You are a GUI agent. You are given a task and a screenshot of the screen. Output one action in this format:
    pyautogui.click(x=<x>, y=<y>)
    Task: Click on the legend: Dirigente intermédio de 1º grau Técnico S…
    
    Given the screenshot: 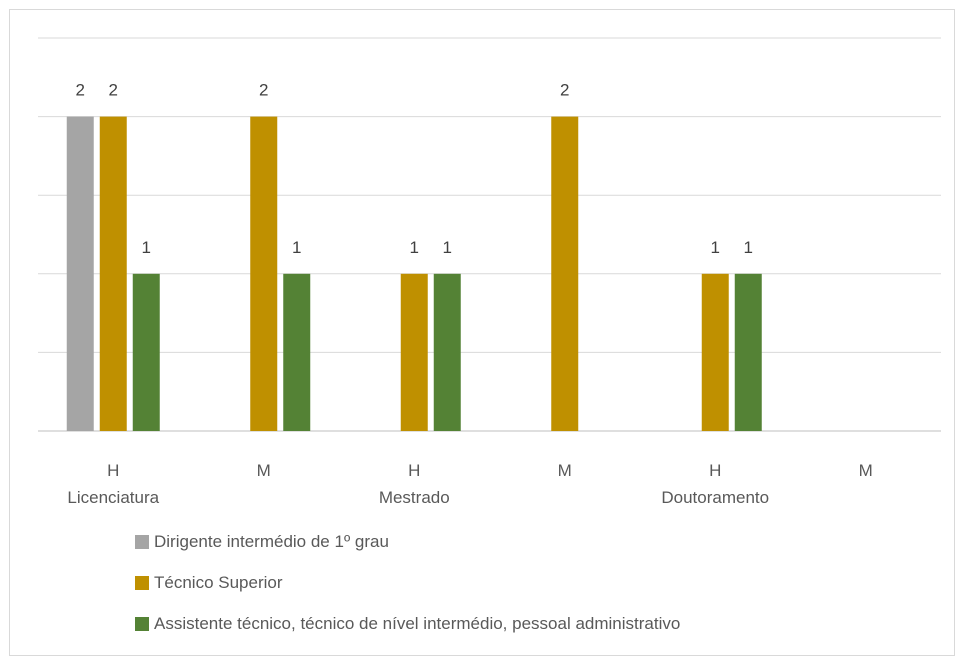 What is the action you would take?
    pyautogui.click(x=407, y=582)
    